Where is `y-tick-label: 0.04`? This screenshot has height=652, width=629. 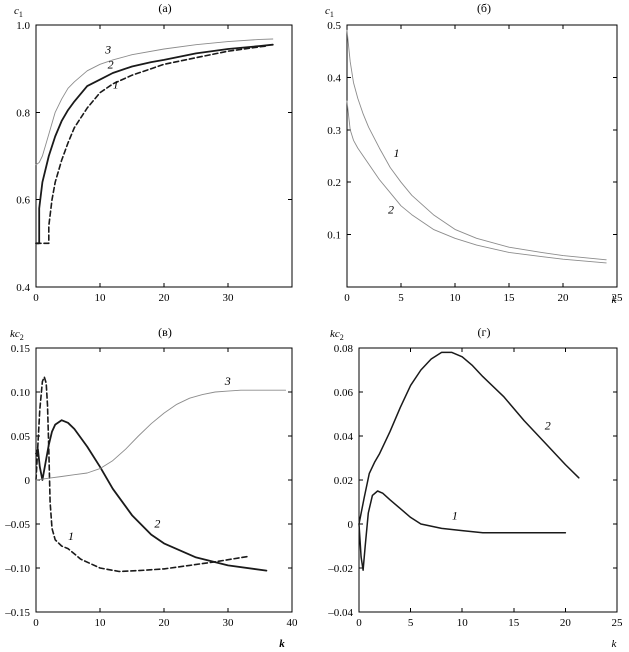 y-tick-label: 0.04 is located at coordinates (344, 437).